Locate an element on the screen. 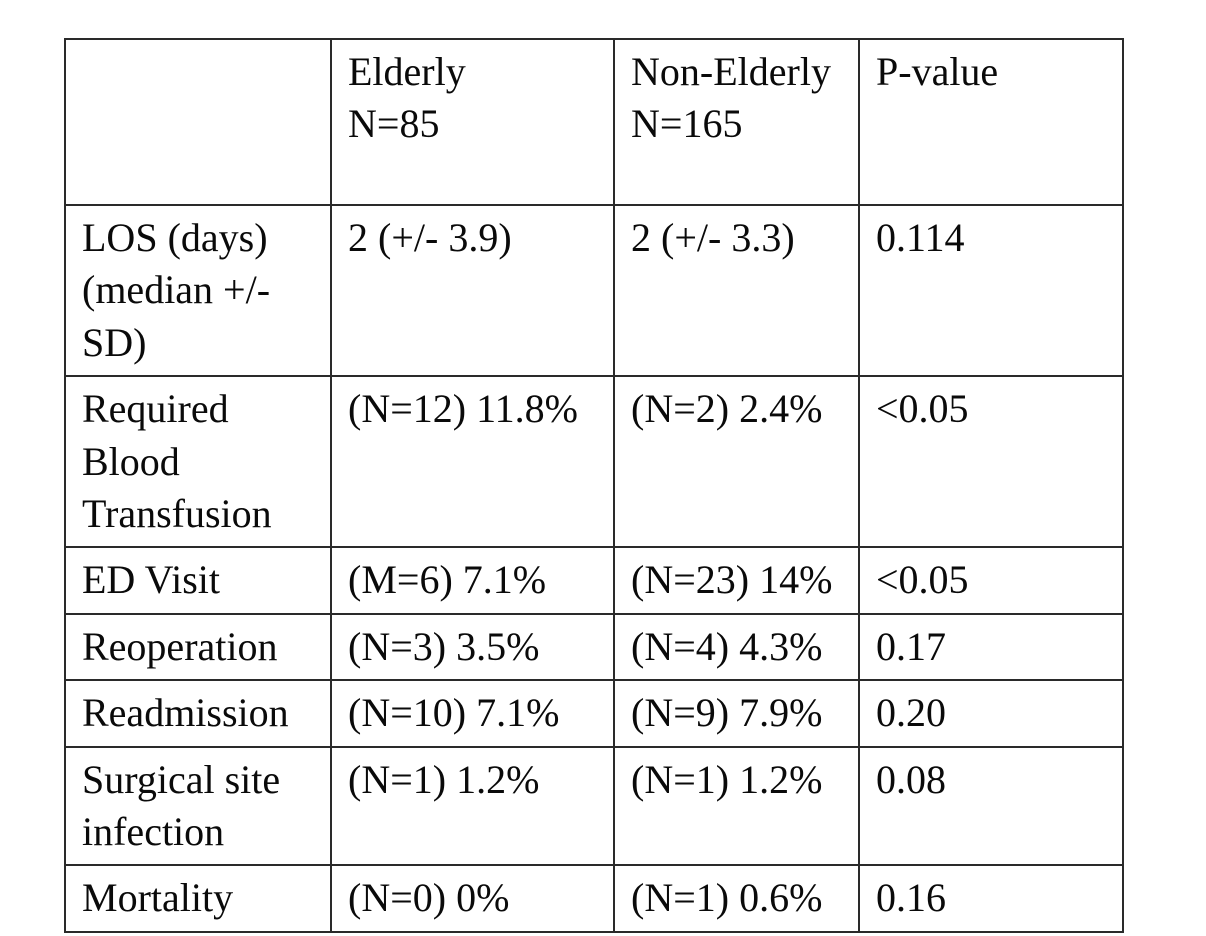 The image size is (1206, 936). cell-elderly: (N=3) 3.5% is located at coordinates (472, 647).